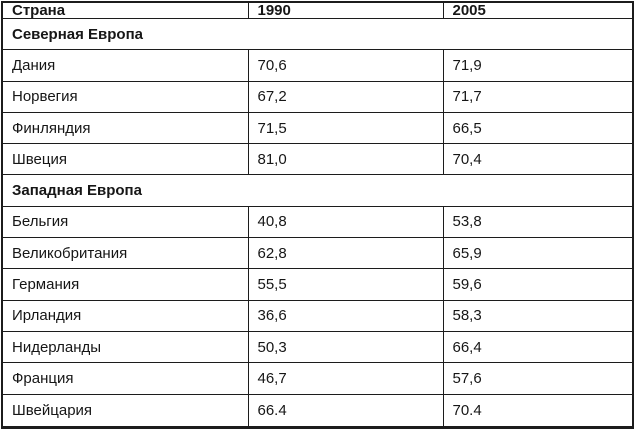 This screenshot has width=635, height=432. Describe the element at coordinates (538, 10) in the screenshot. I see `column-header-2005: 2005` at that location.